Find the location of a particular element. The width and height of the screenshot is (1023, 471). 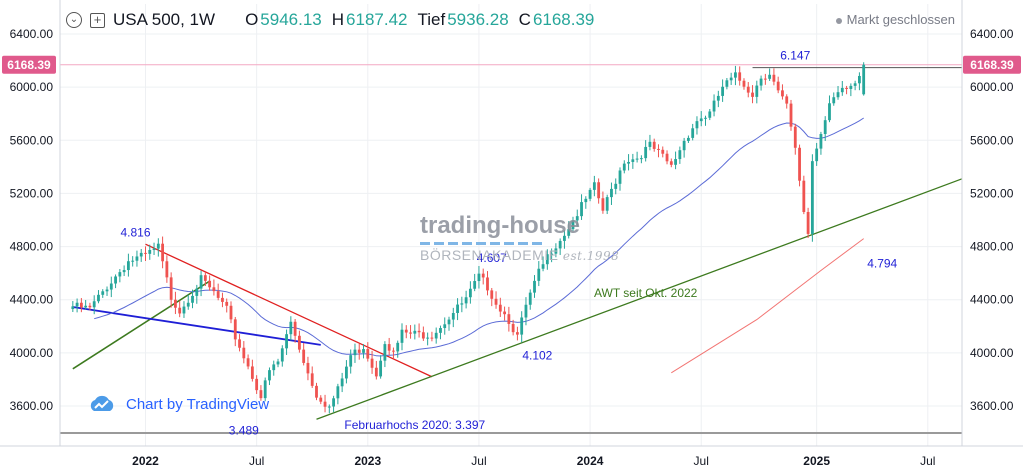

price-tag-right is located at coordinates (992, 64).